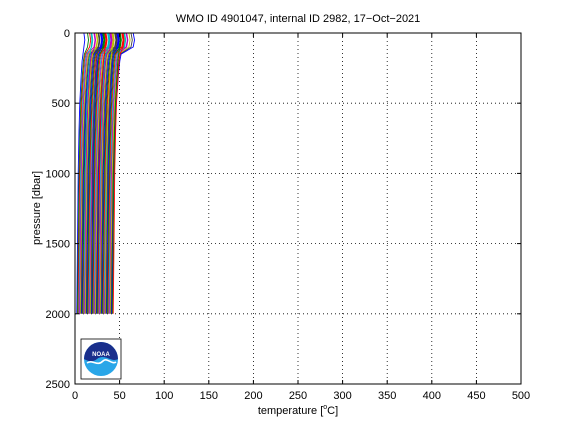 This screenshot has height=432, width=576. What do you see at coordinates (58, 385) in the screenshot?
I see `y-tick-label: 2500` at bounding box center [58, 385].